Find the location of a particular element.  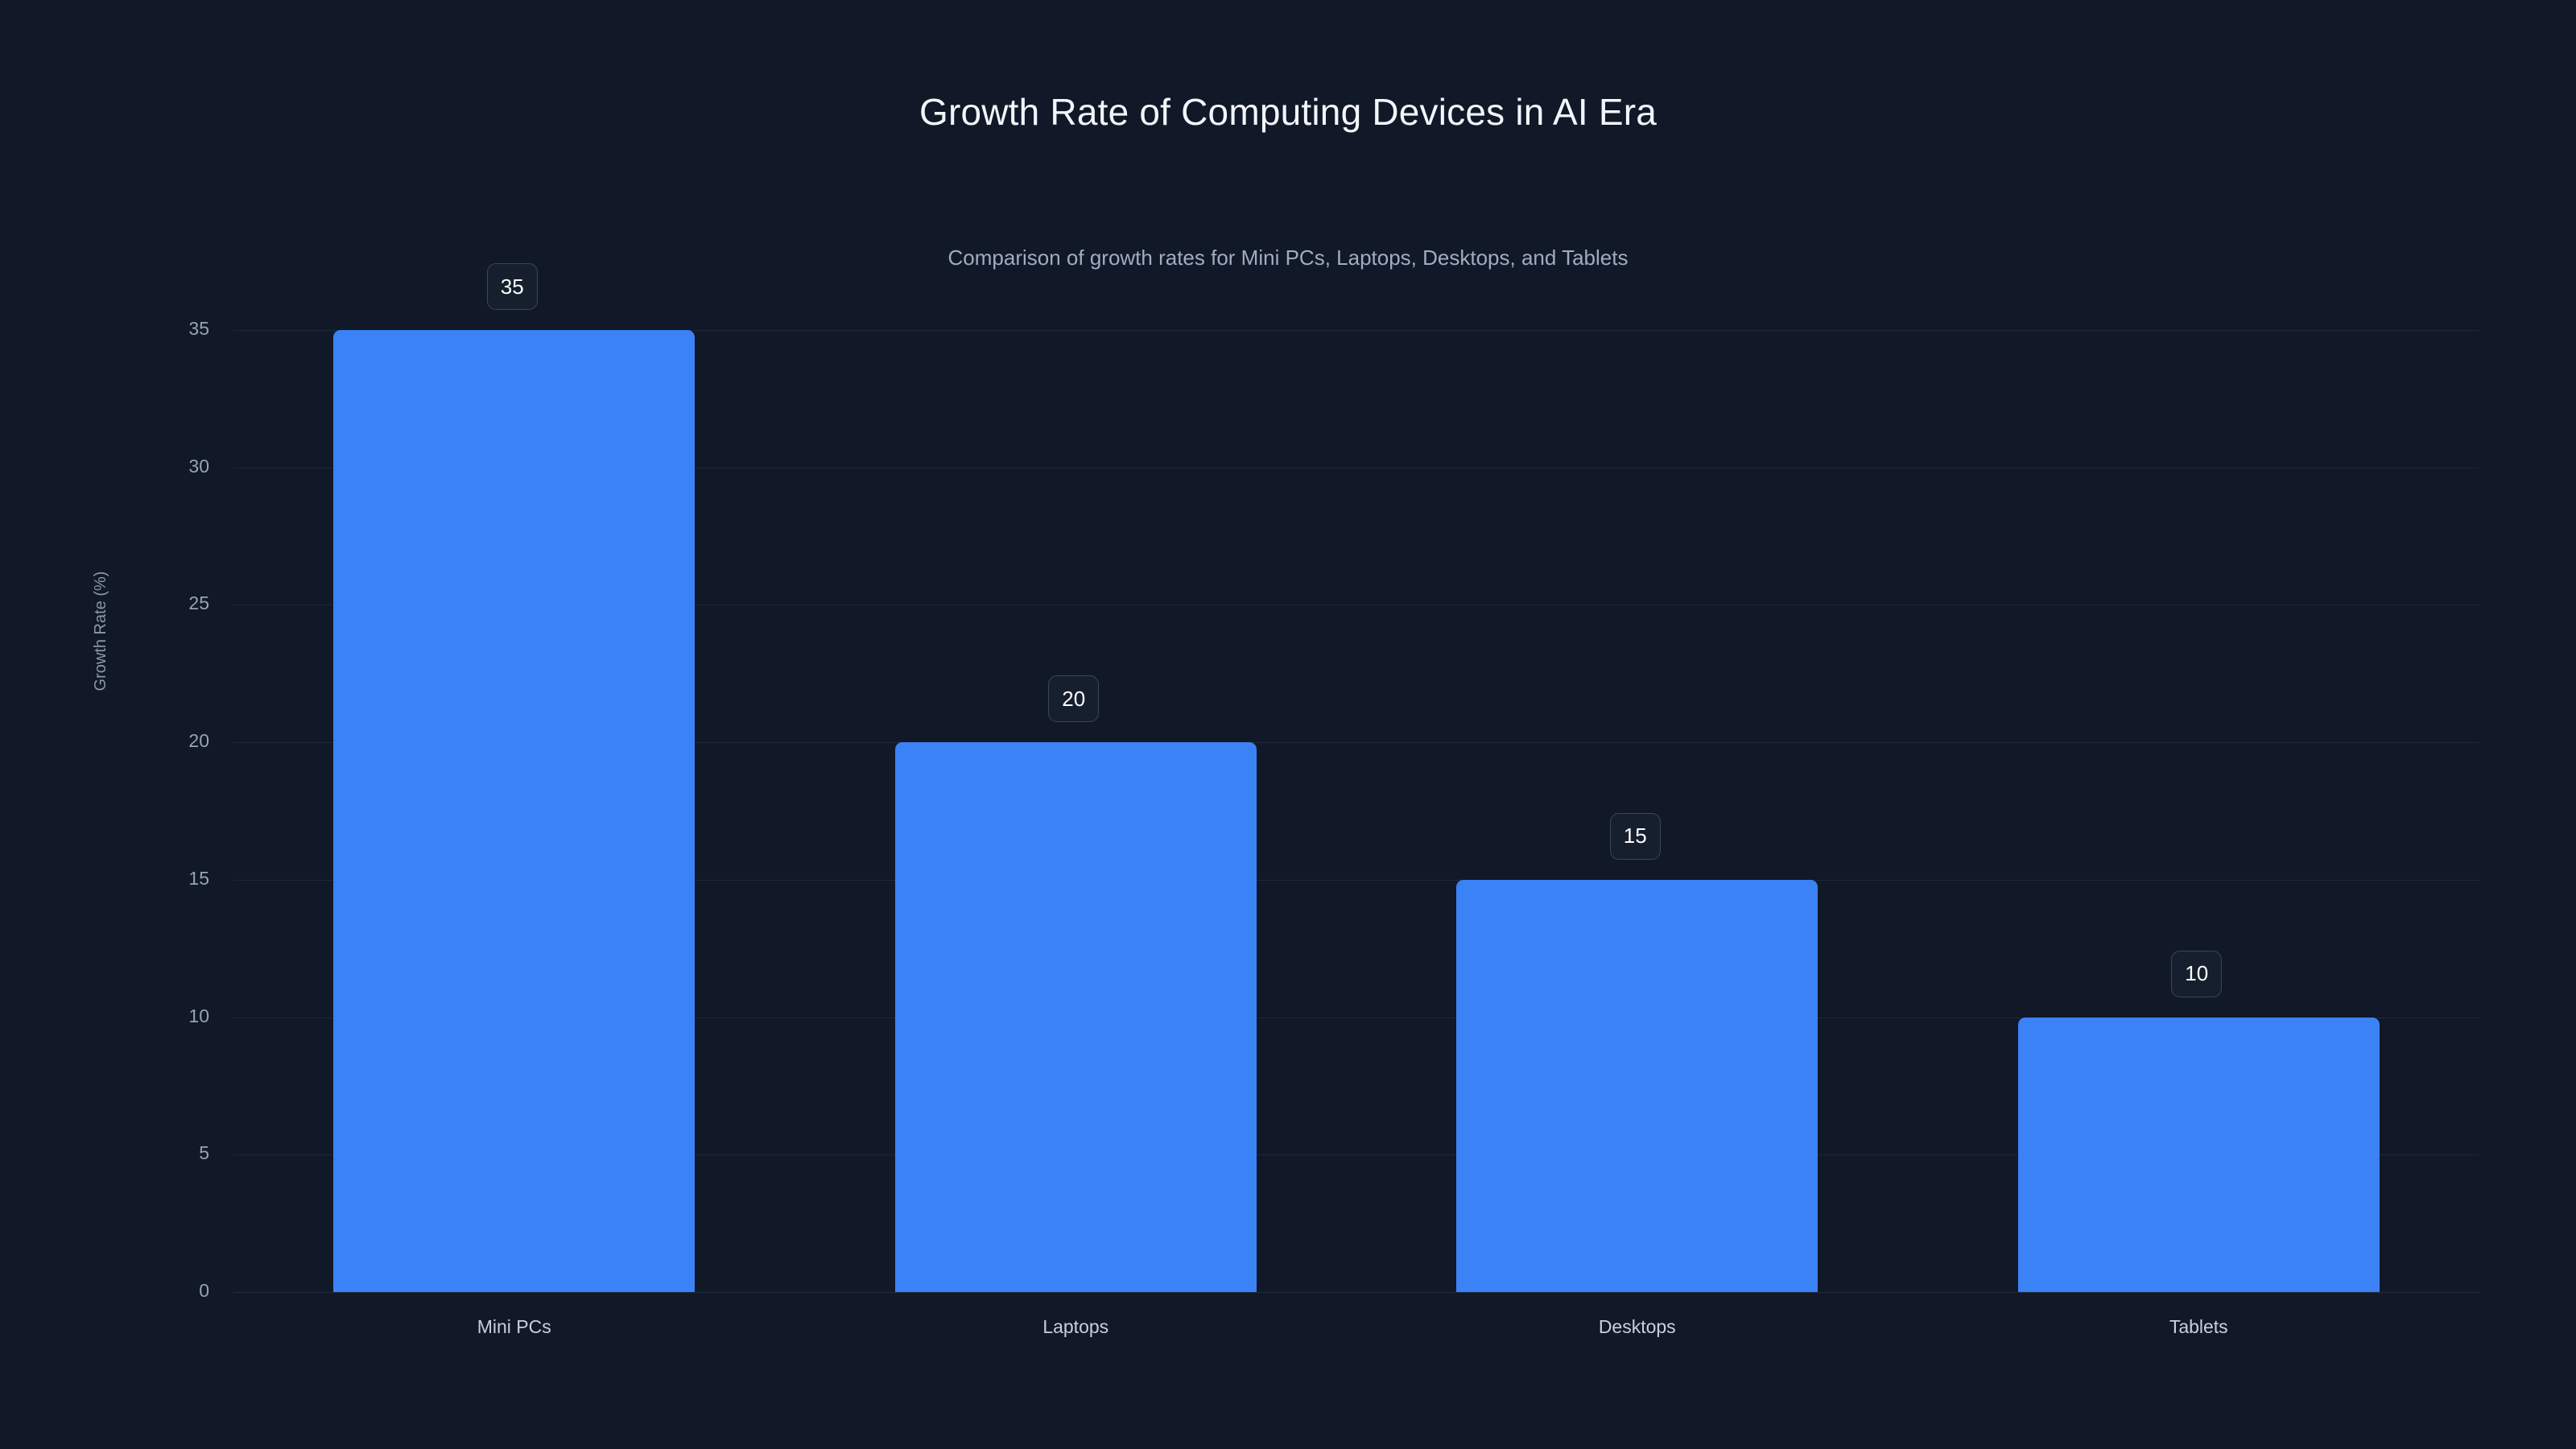

y-axis-tick-label: 10 is located at coordinates (198, 1015).